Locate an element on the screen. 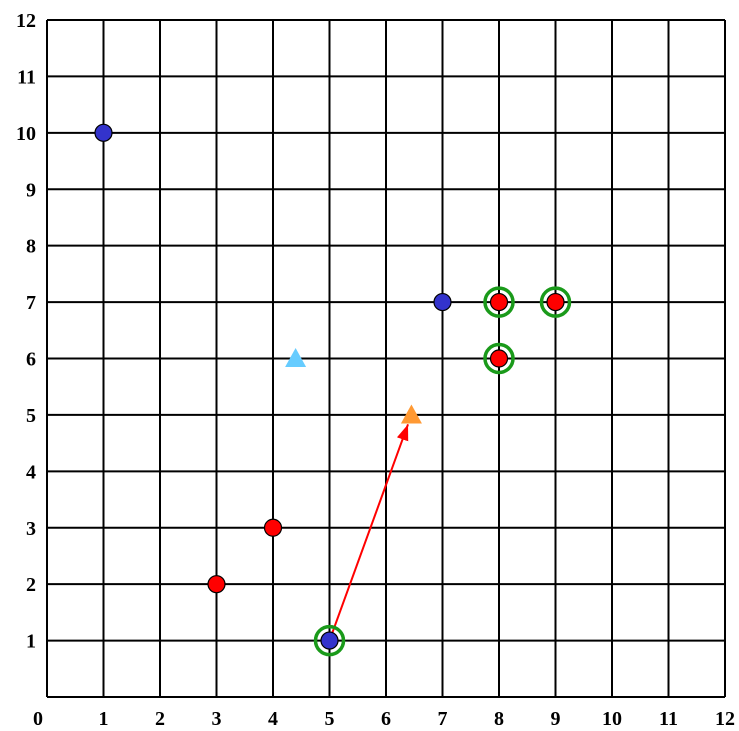  y-tick-label: 4 is located at coordinates (31, 472).